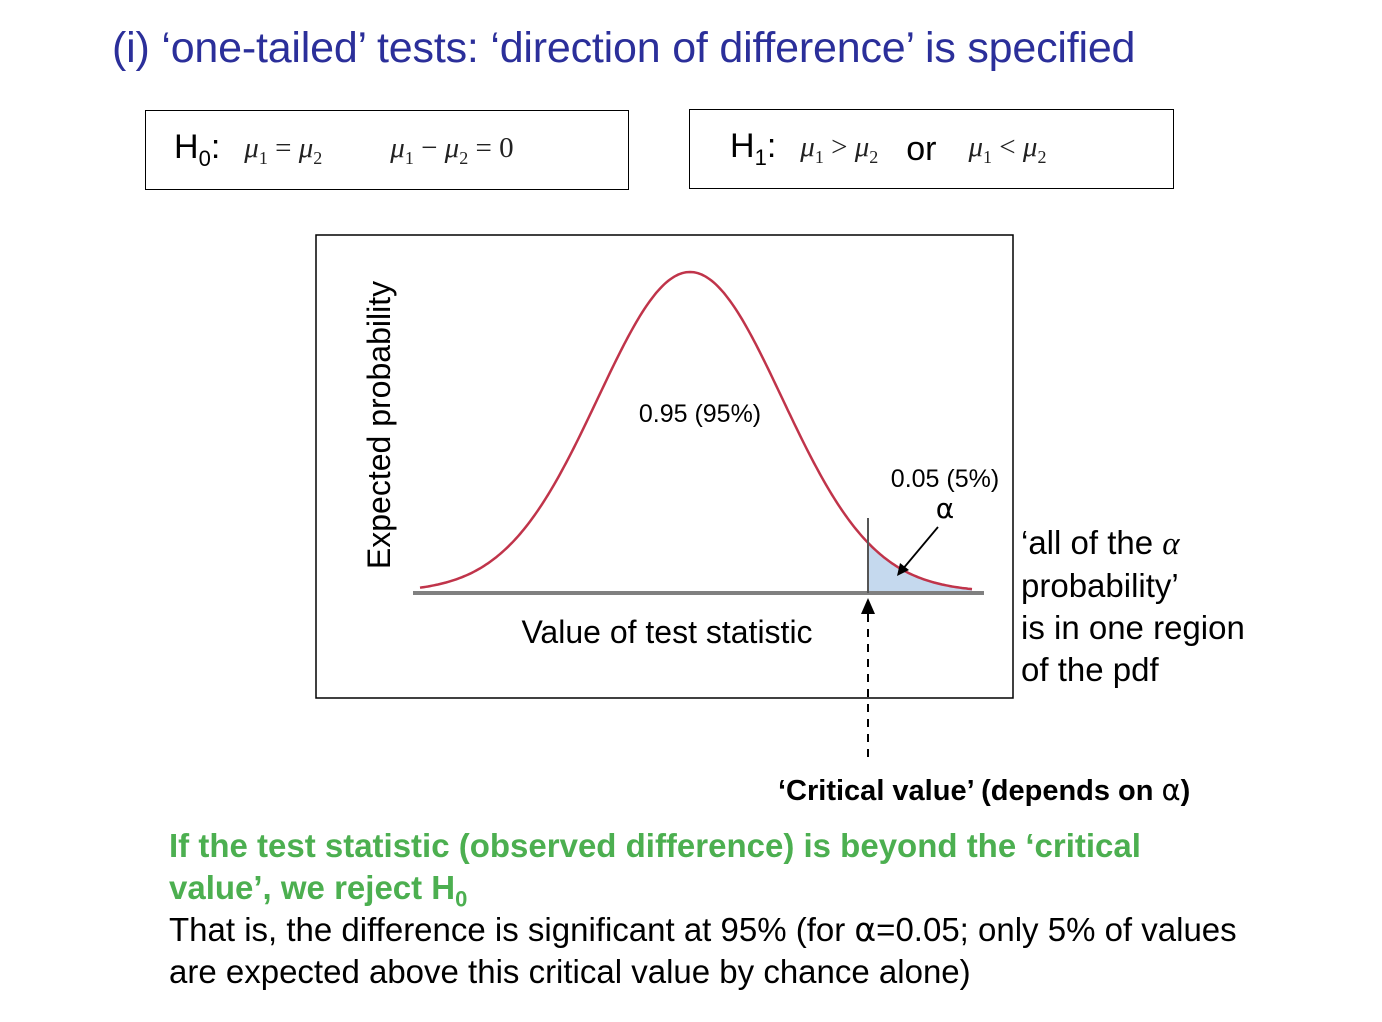 The width and height of the screenshot is (1382, 1022). Describe the element at coordinates (283, 149) in the screenshot. I see `h0-equation-equal: μ1 = μ2` at that location.